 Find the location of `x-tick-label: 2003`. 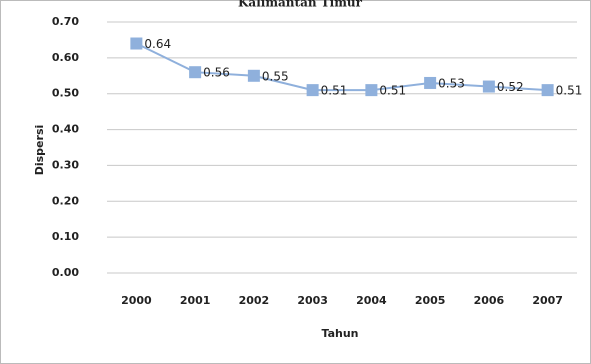

x-tick-label: 2003 is located at coordinates (312, 300).